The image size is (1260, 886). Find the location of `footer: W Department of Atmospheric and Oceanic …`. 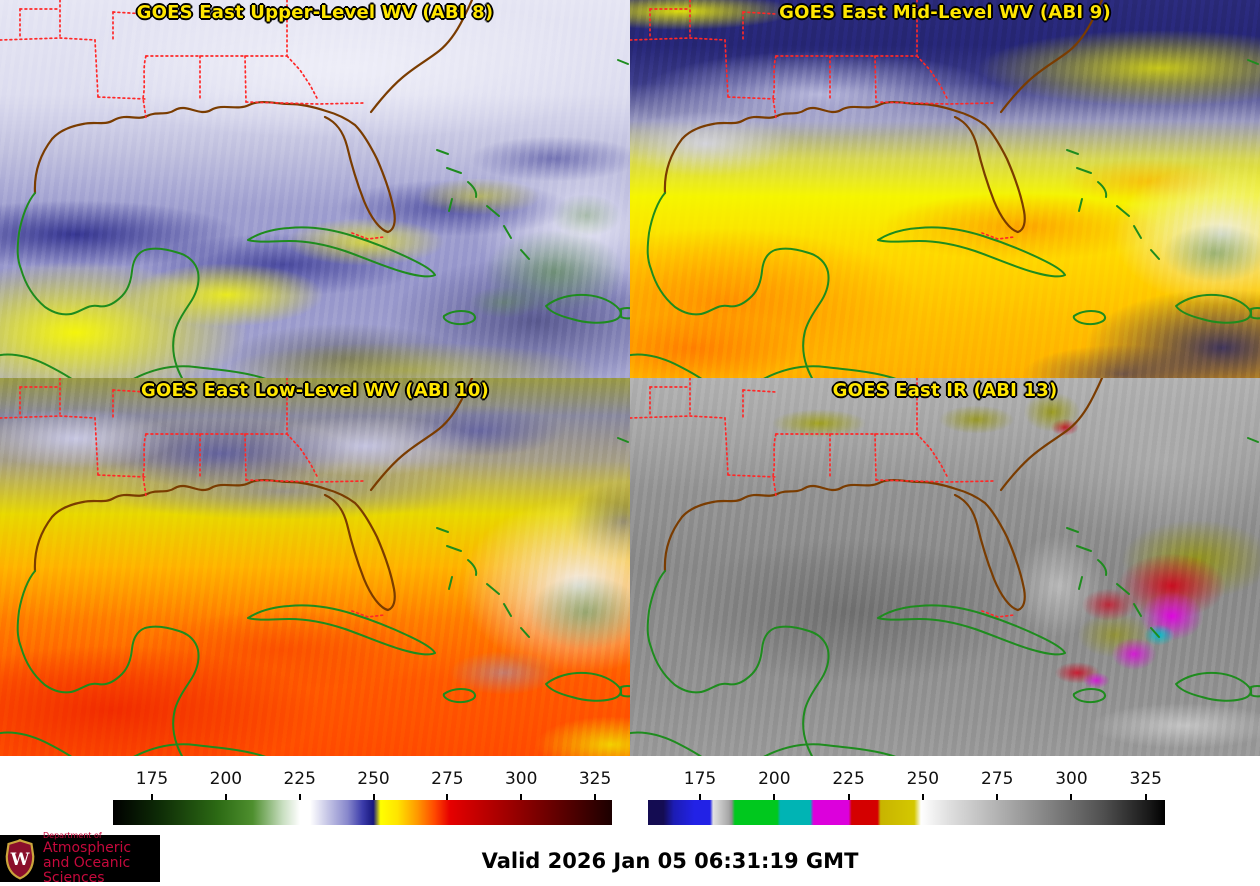

footer: W Department of Atmospheric and Oceanic … is located at coordinates (630, 858).